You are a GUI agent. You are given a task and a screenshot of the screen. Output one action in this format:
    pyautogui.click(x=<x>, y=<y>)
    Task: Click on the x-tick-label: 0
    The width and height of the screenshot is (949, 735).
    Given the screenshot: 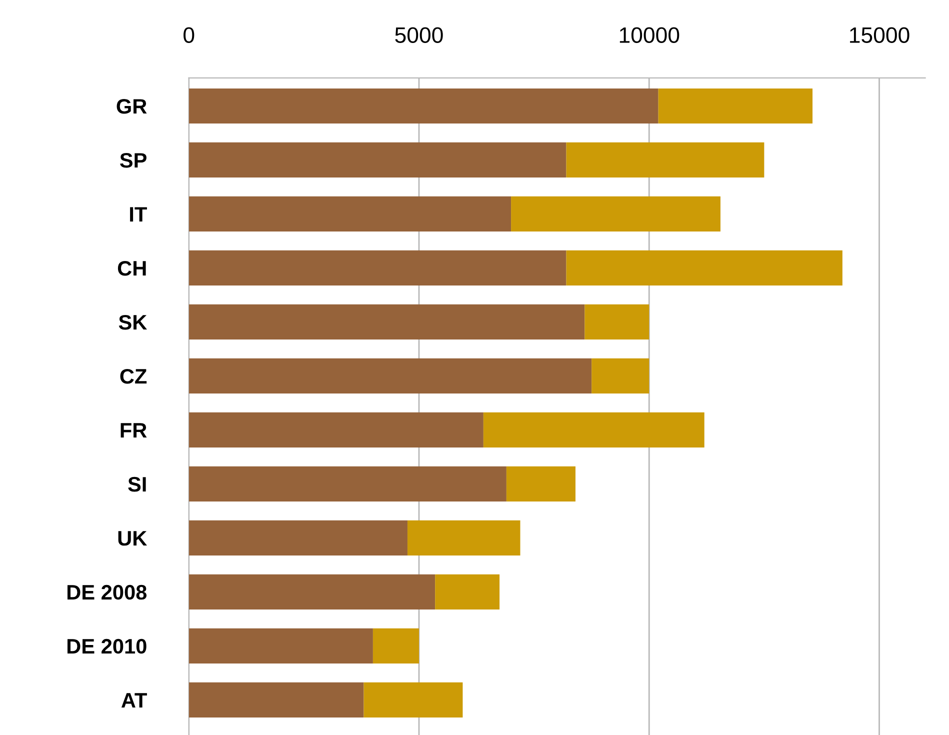 What is the action you would take?
    pyautogui.click(x=189, y=35)
    